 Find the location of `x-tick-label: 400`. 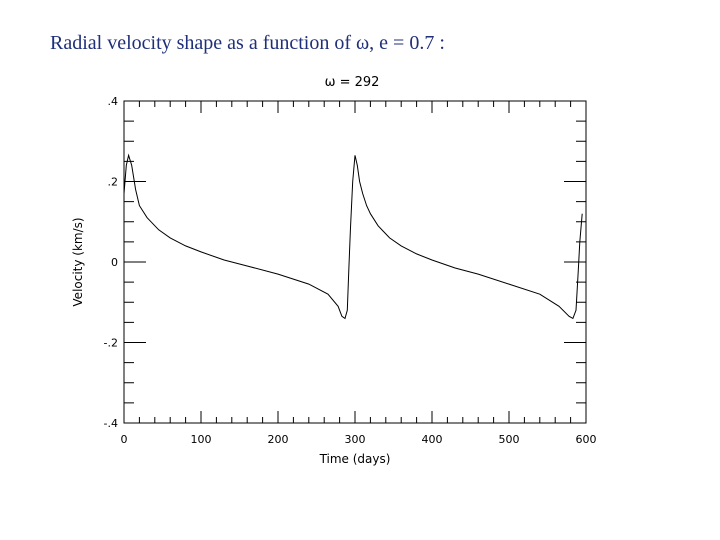

x-tick-label: 400 is located at coordinates (432, 439).